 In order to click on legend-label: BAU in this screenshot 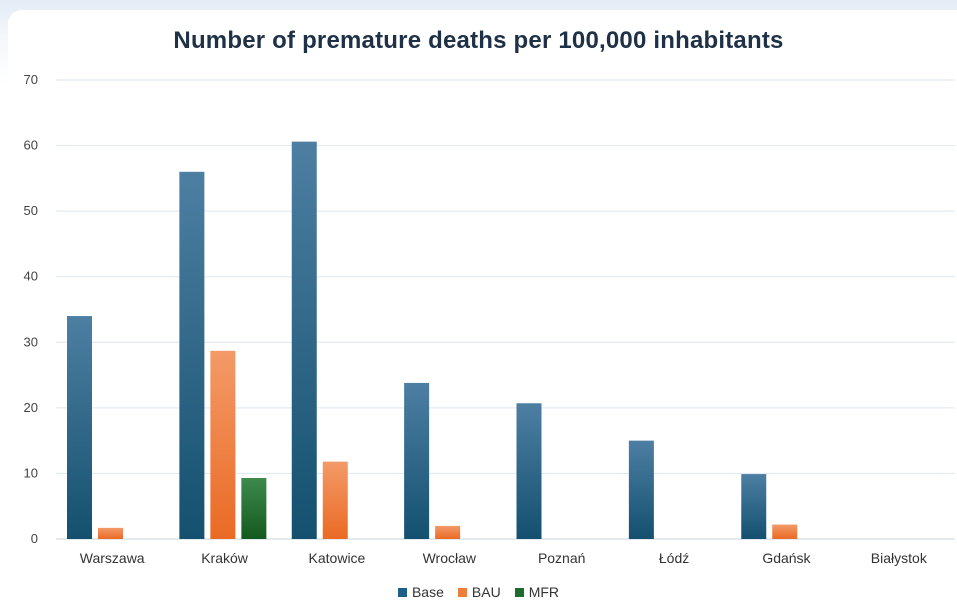, I will do `click(486, 592)`.